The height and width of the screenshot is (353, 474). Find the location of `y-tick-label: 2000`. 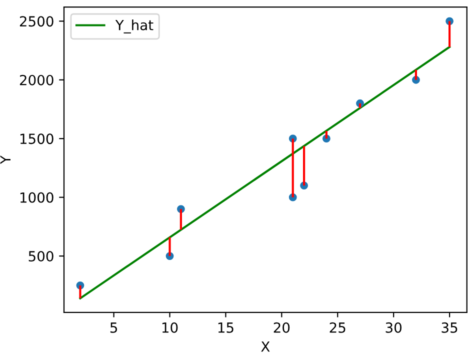

y-tick-label: 2000 is located at coordinates (37, 80).